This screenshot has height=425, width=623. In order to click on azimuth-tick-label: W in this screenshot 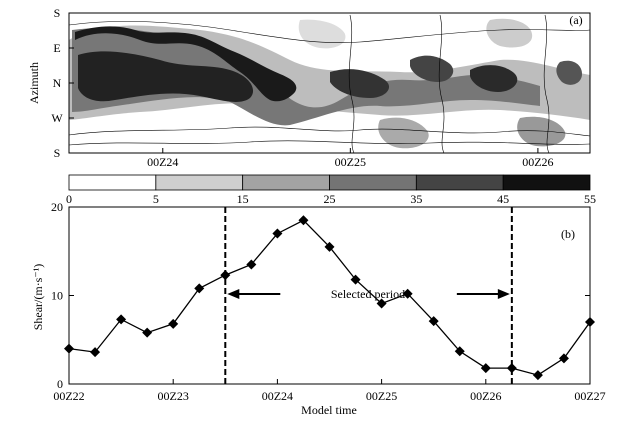, I will do `click(57, 118)`.